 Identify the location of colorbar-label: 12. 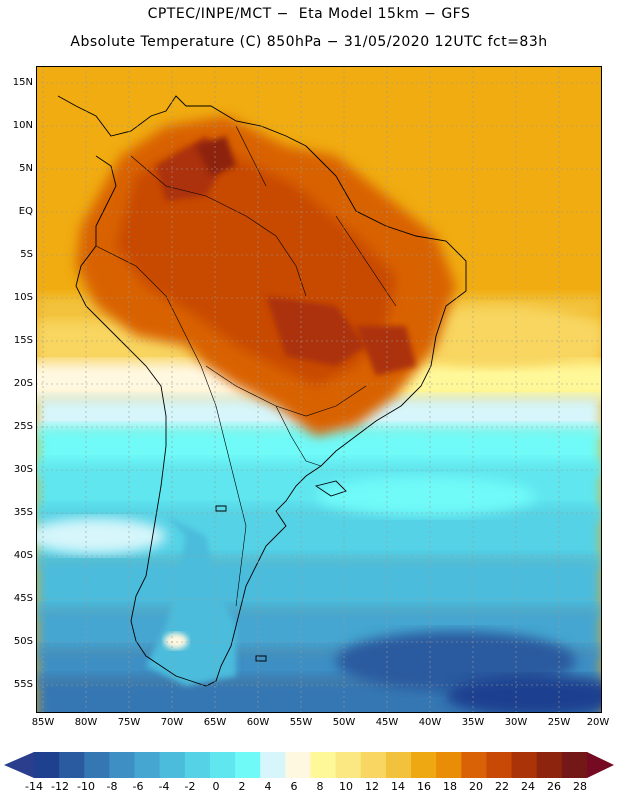
(372, 786).